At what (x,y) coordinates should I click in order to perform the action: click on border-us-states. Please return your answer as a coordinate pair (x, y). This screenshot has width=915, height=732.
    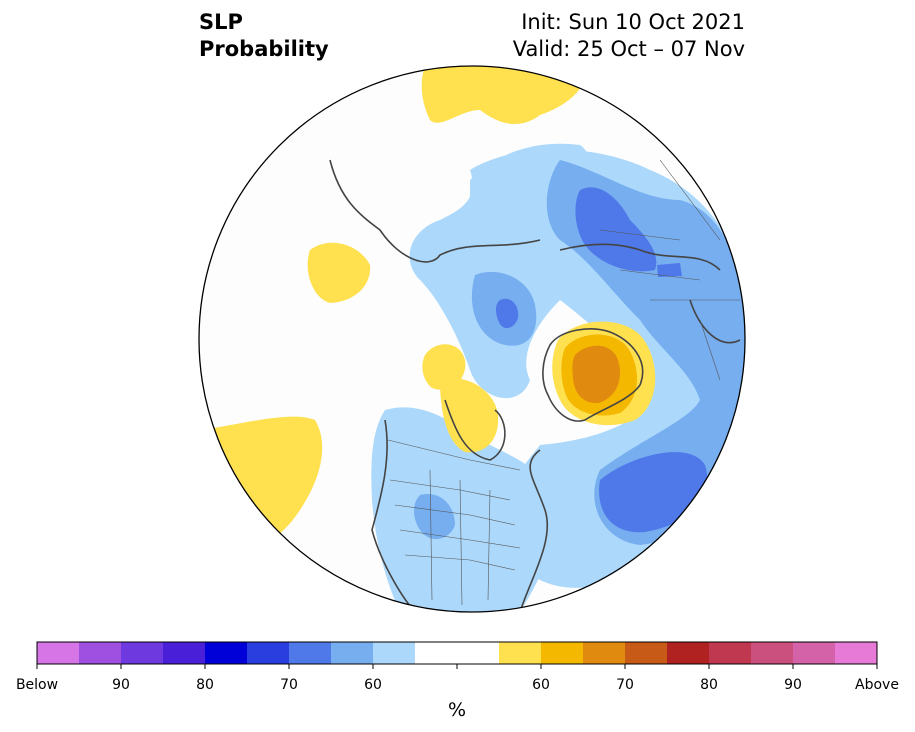
    Looking at the image, I should click on (455, 537).